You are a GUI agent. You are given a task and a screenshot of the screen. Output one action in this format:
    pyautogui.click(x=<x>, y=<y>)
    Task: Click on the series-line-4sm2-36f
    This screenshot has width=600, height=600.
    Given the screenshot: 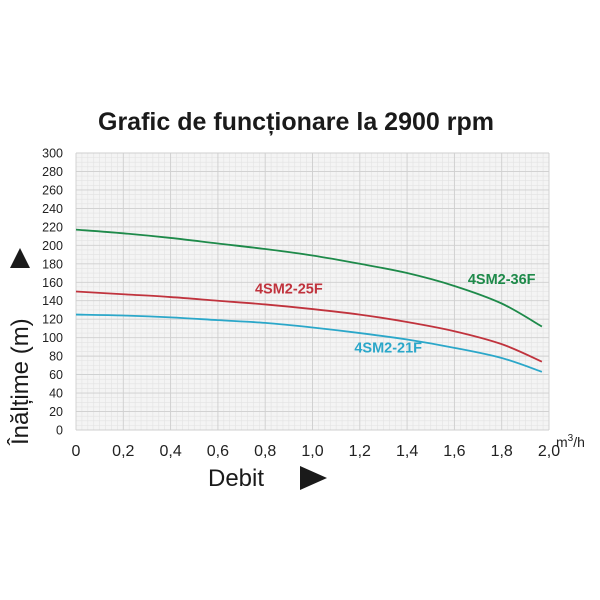 What is the action you would take?
    pyautogui.click(x=309, y=278)
    